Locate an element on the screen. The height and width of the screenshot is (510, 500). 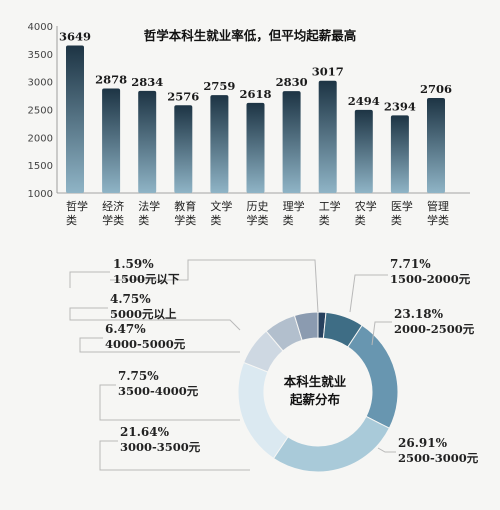
category-label: 文学 is located at coordinates (221, 206).